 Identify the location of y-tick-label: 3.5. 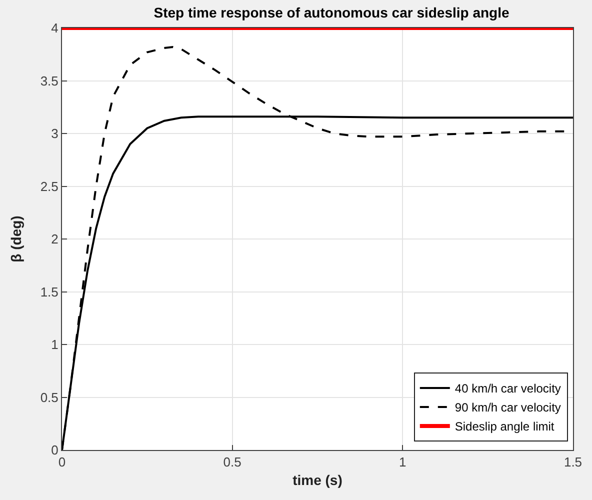
(49, 80).